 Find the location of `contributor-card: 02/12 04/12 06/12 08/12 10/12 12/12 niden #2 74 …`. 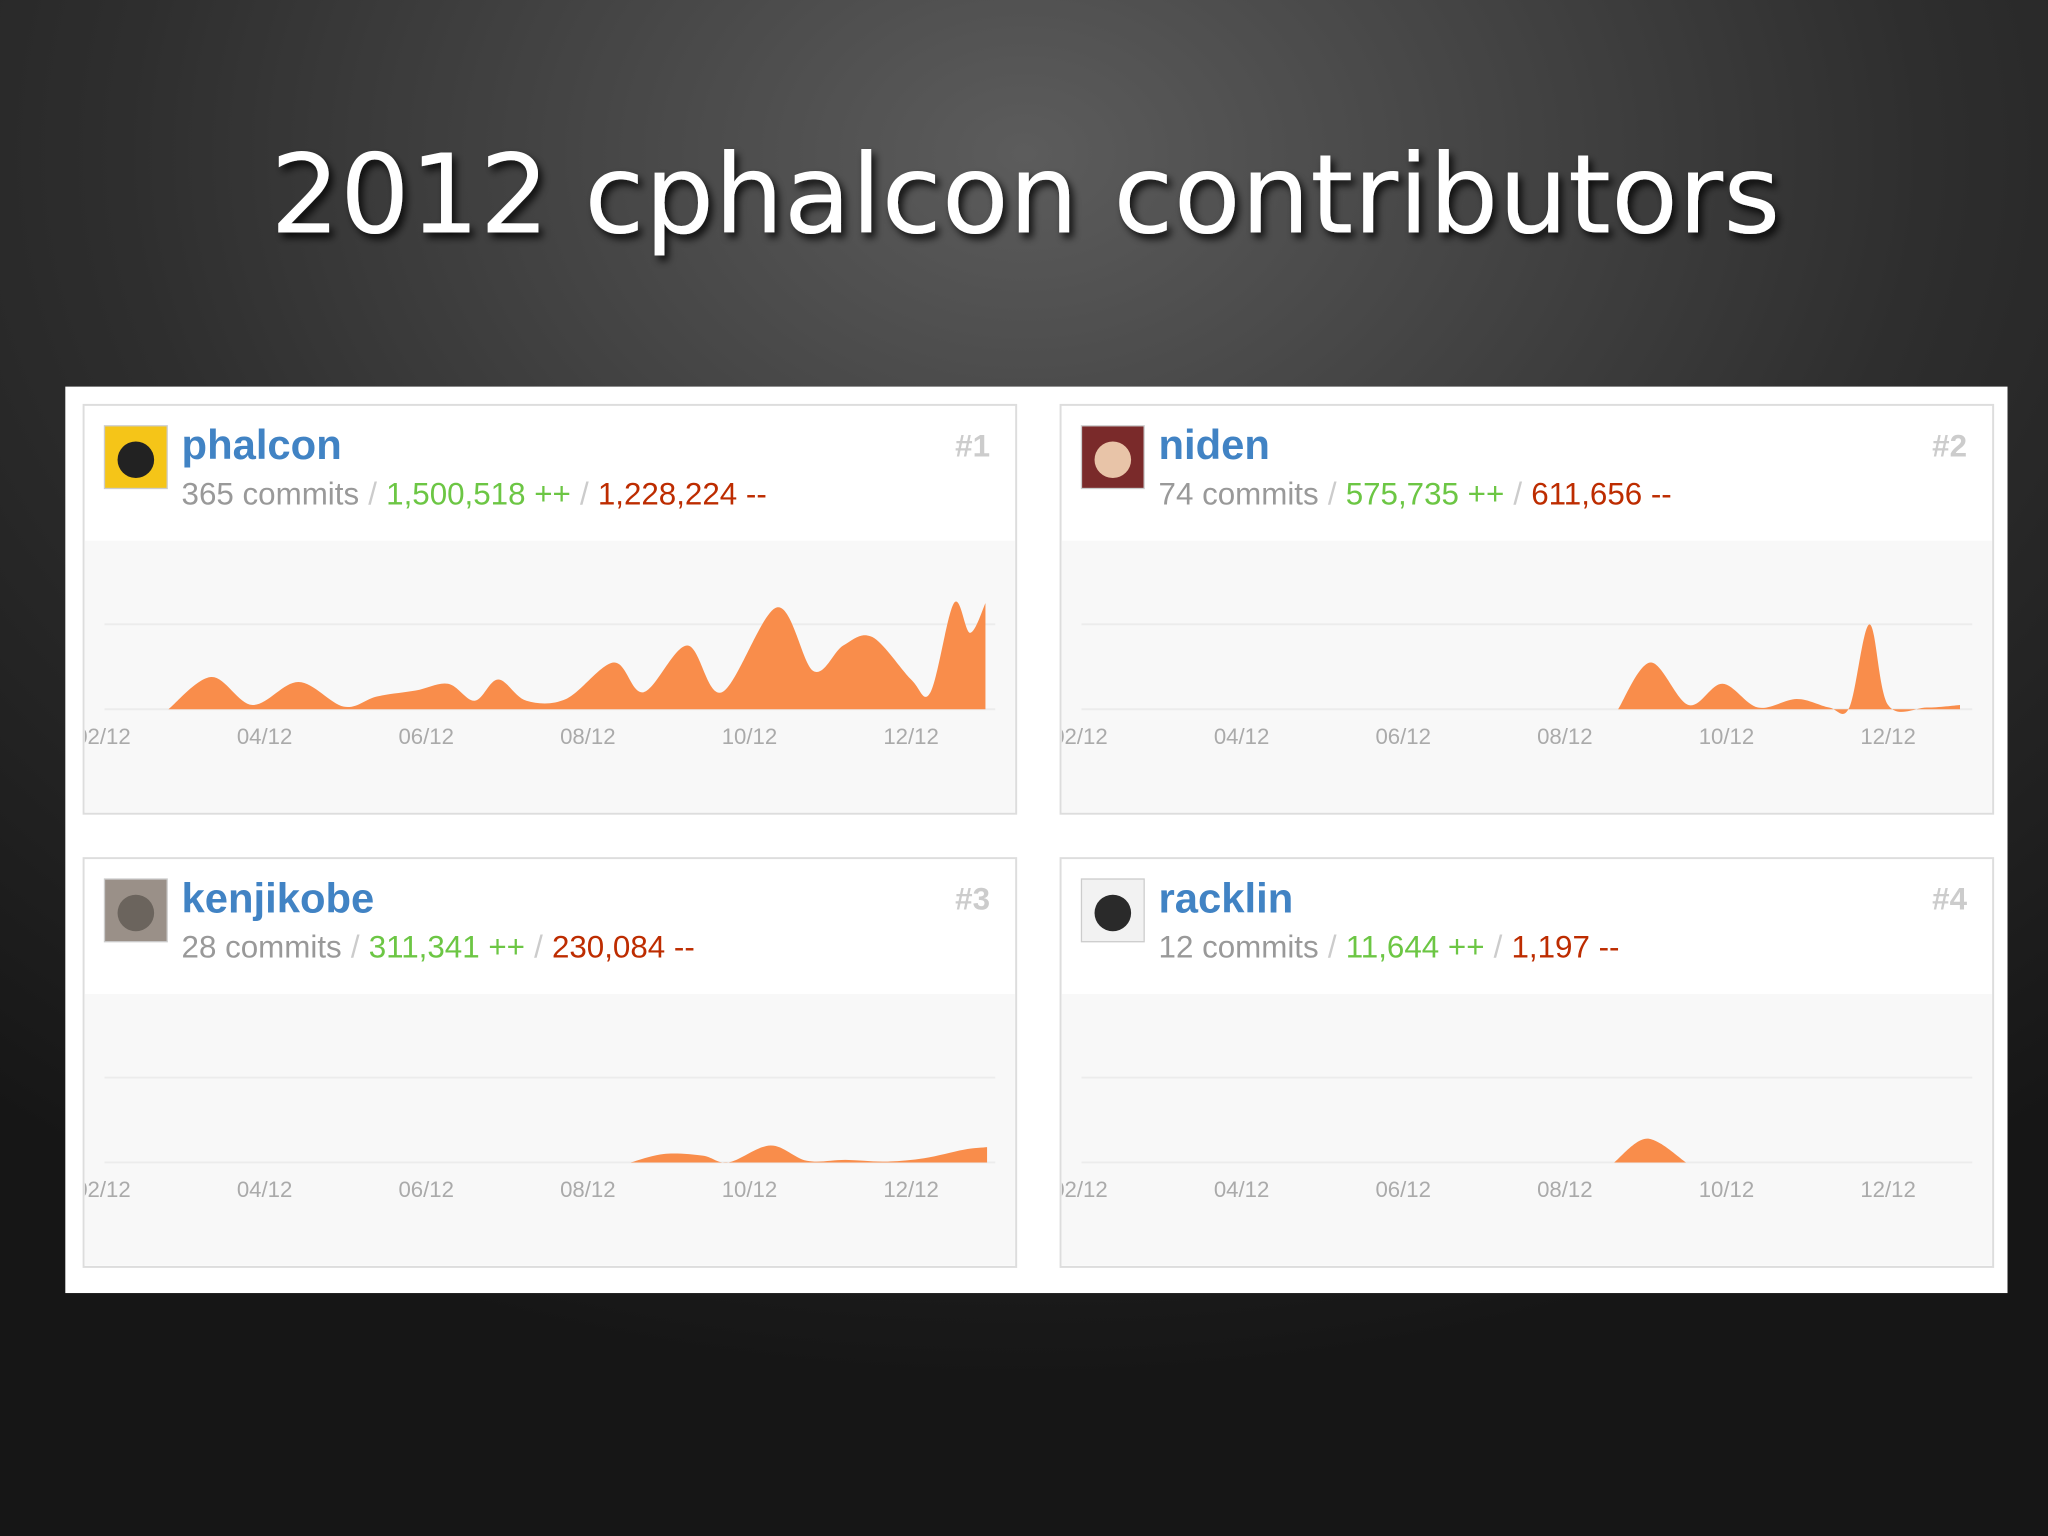

contributor-card: 02/12 04/12 06/12 08/12 10/12 12/12 niden #2 74 … is located at coordinates (1523, 609).